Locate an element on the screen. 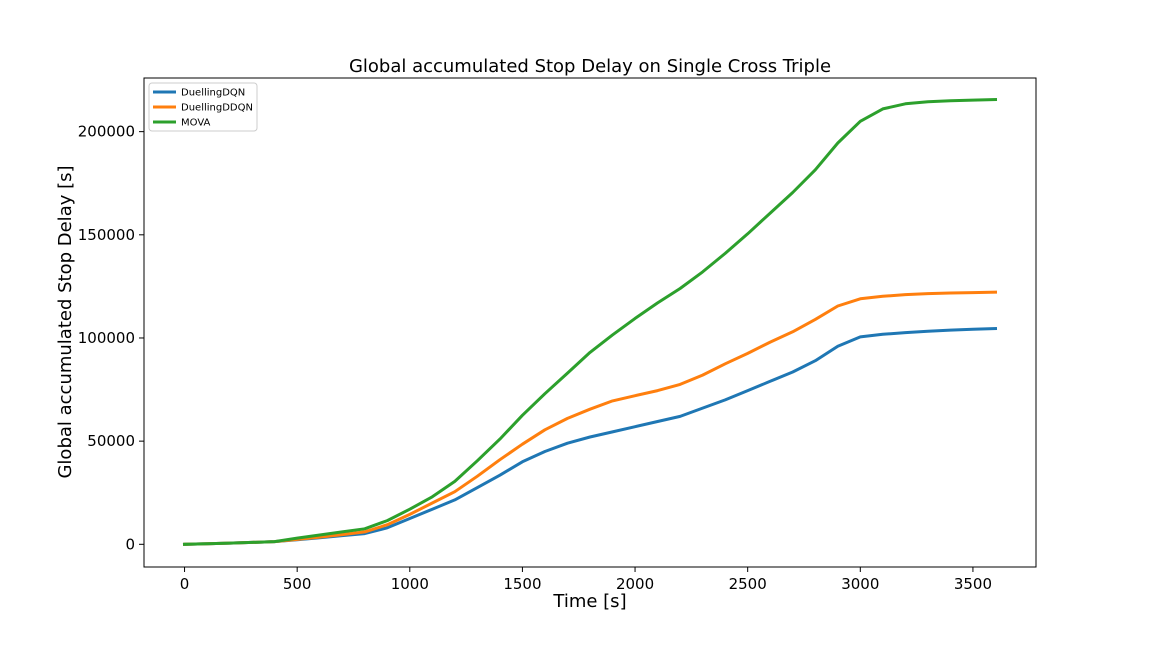 The height and width of the screenshot is (648, 1152). y-axis: 0 50000 100000 150000 200000 is located at coordinates (111, 338).